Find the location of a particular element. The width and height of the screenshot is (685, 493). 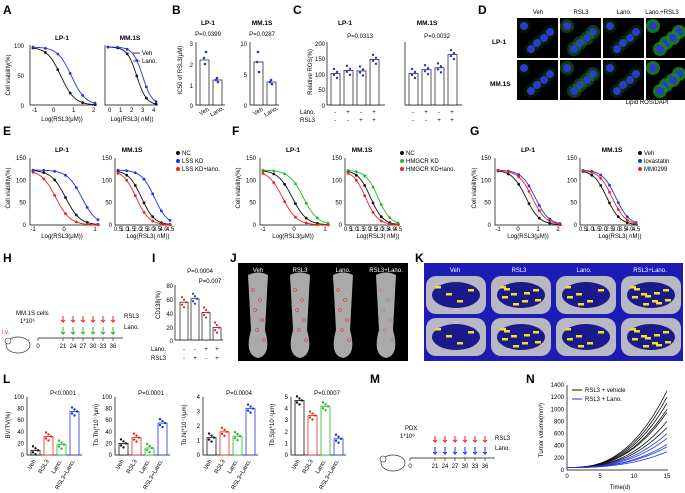

sign-lano: + is located at coordinates (452, 113).